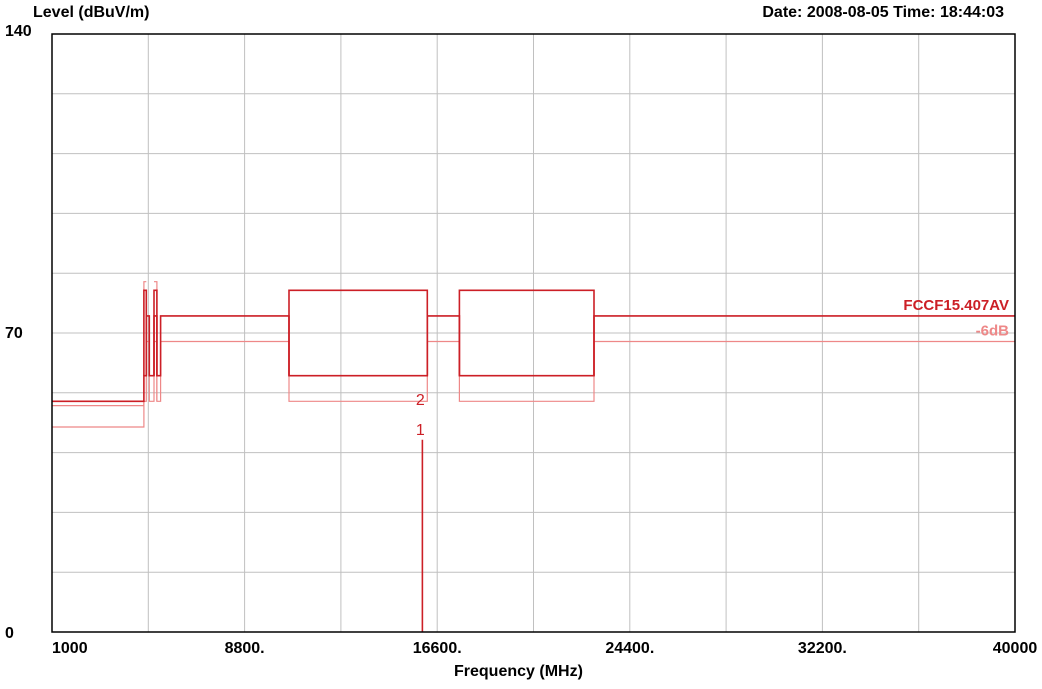 The width and height of the screenshot is (1042, 689). I want to click on x-tick-label-2: 16600., so click(437, 648).